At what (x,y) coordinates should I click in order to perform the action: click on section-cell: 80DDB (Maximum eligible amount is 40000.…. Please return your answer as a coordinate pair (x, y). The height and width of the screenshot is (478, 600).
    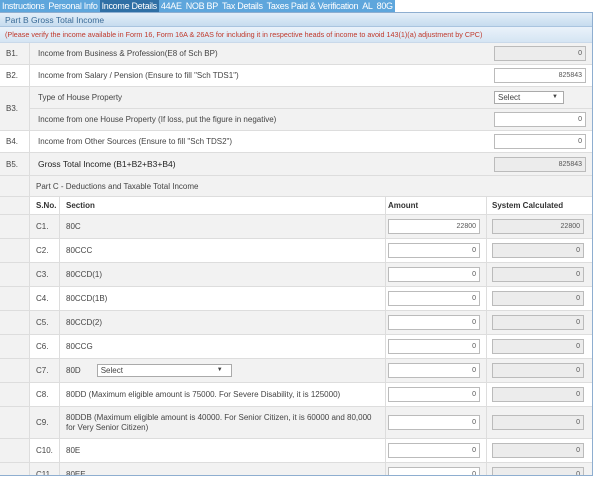
    Looking at the image, I should click on (223, 422).